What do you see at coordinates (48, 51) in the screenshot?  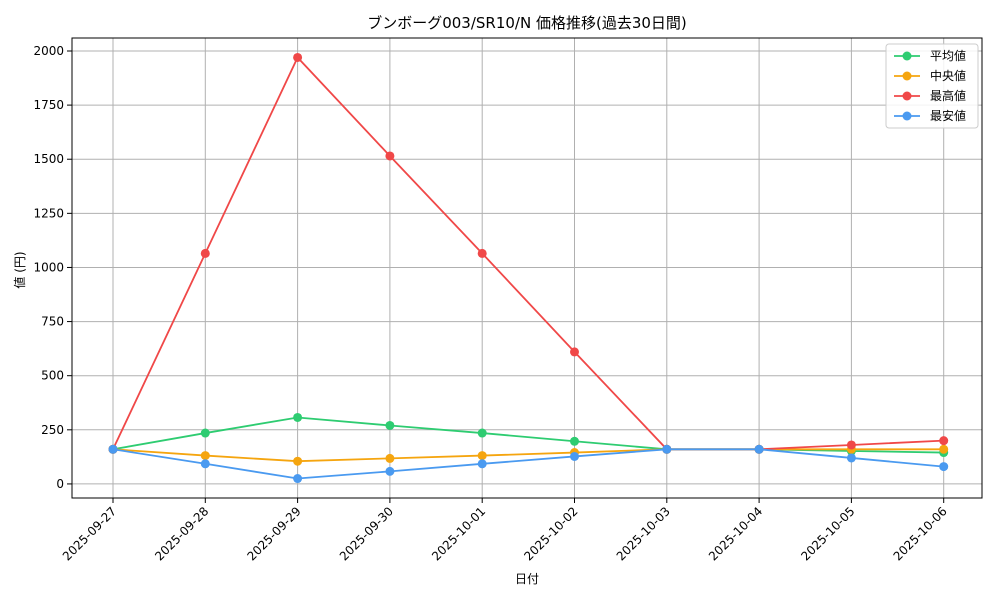 I see `y-tick-label: 2000` at bounding box center [48, 51].